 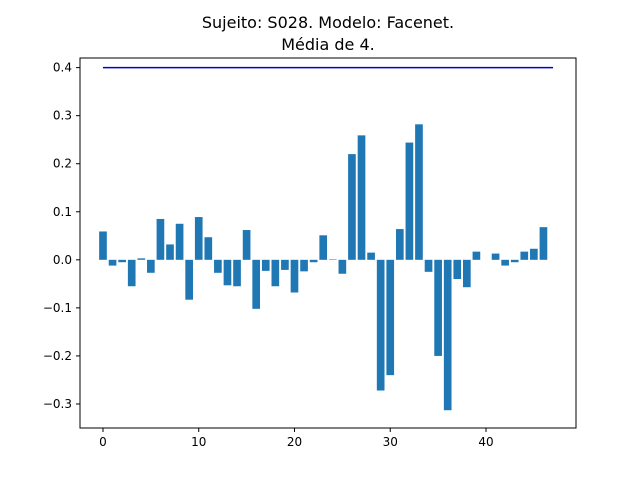 What do you see at coordinates (62, 212) in the screenshot?
I see `y-tick-label-4: 0.1` at bounding box center [62, 212].